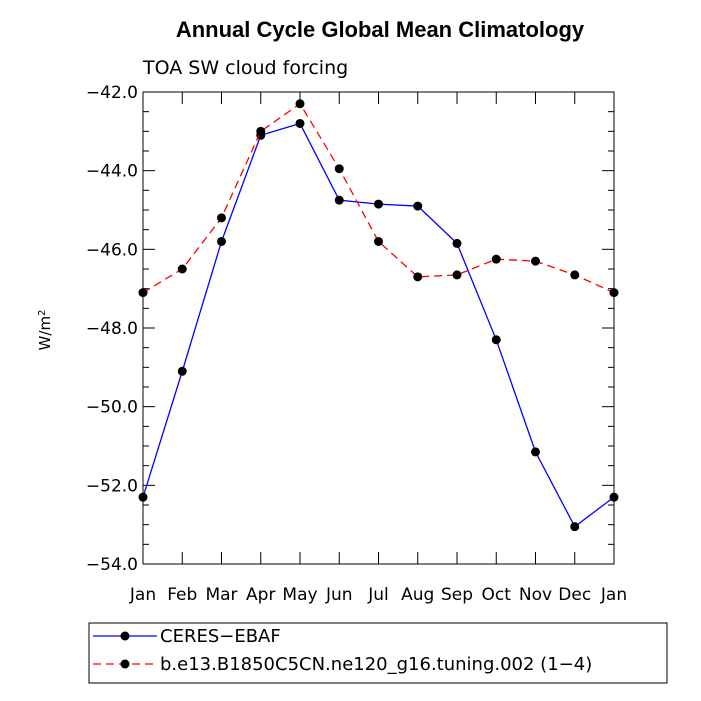 The width and height of the screenshot is (701, 701). Describe the element at coordinates (112, 486) in the screenshot. I see `y-tick-label: −52.0` at that location.